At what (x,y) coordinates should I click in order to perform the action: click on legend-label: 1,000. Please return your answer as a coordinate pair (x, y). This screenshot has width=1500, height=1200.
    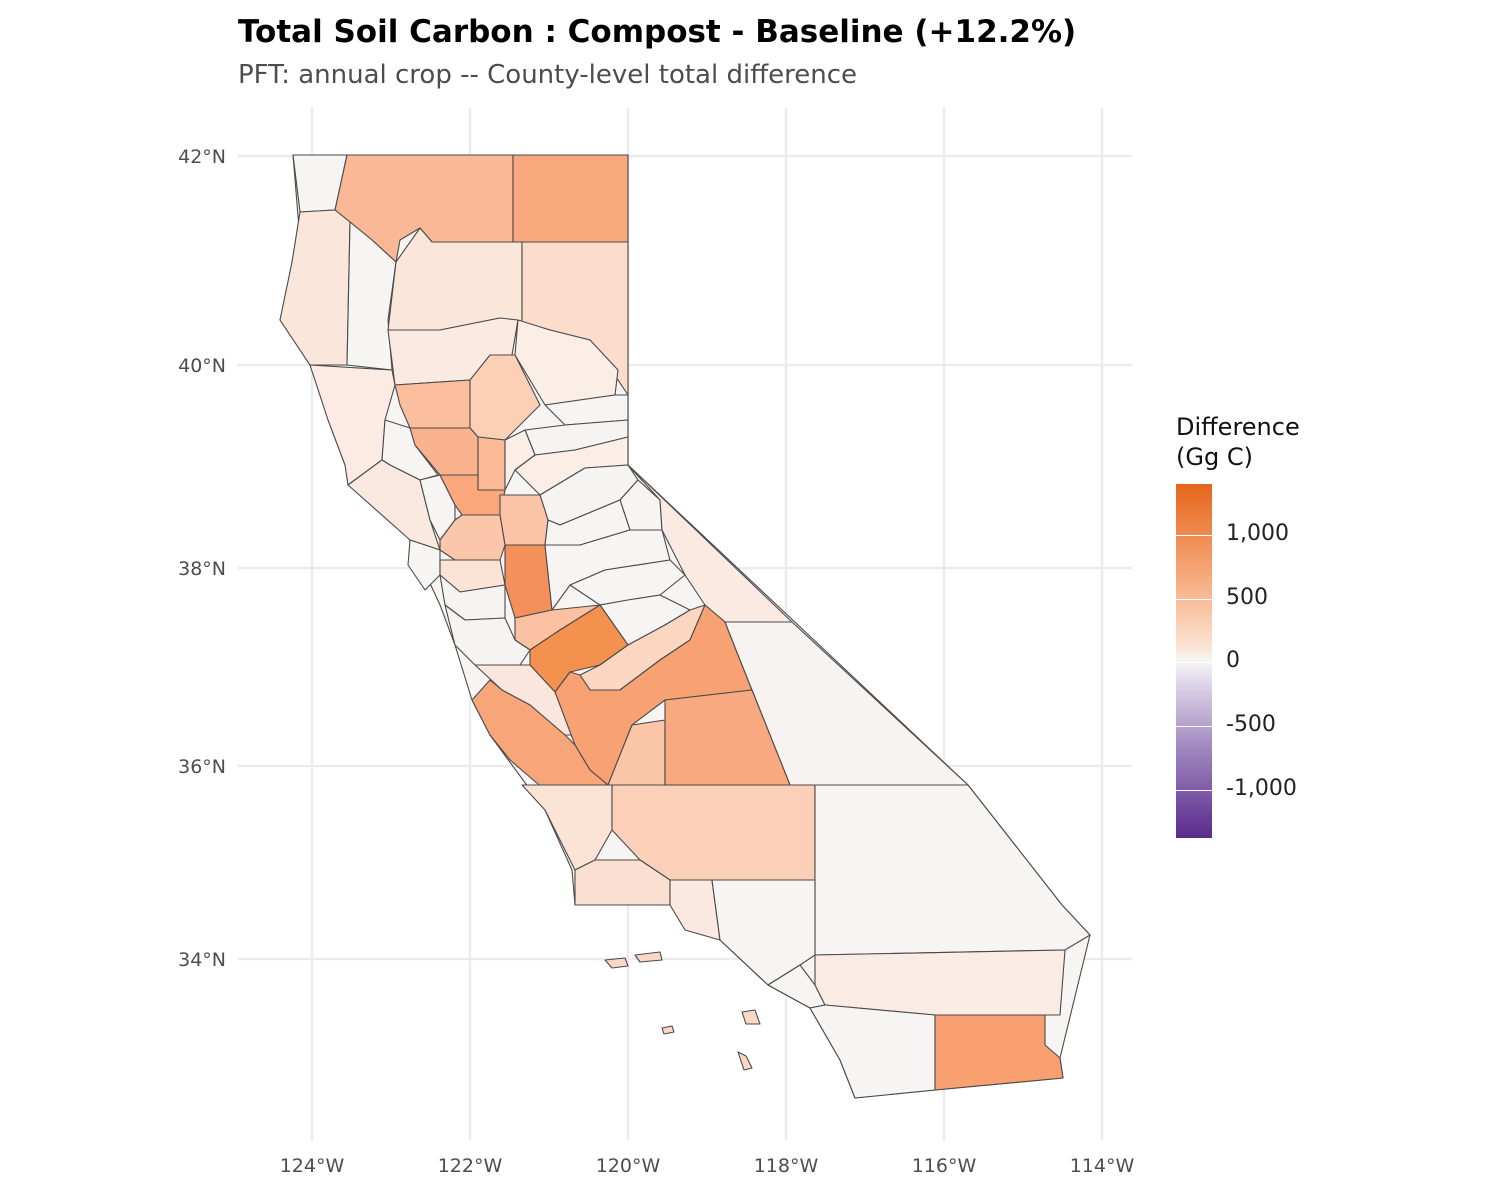
    Looking at the image, I should click on (1257, 533).